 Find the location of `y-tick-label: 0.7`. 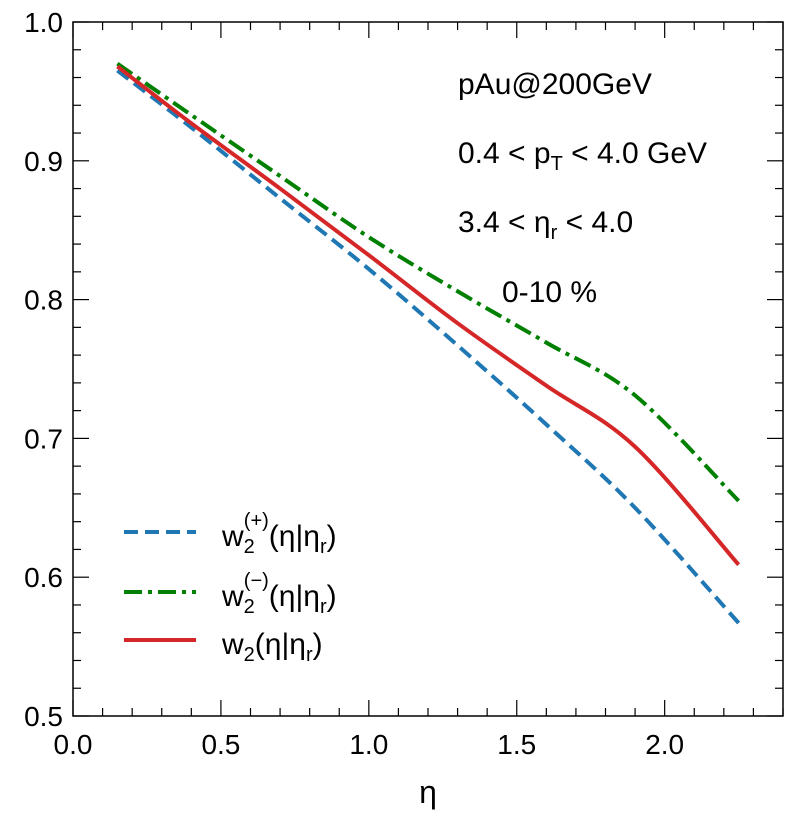

y-tick-label: 0.7 is located at coordinates (43, 438).